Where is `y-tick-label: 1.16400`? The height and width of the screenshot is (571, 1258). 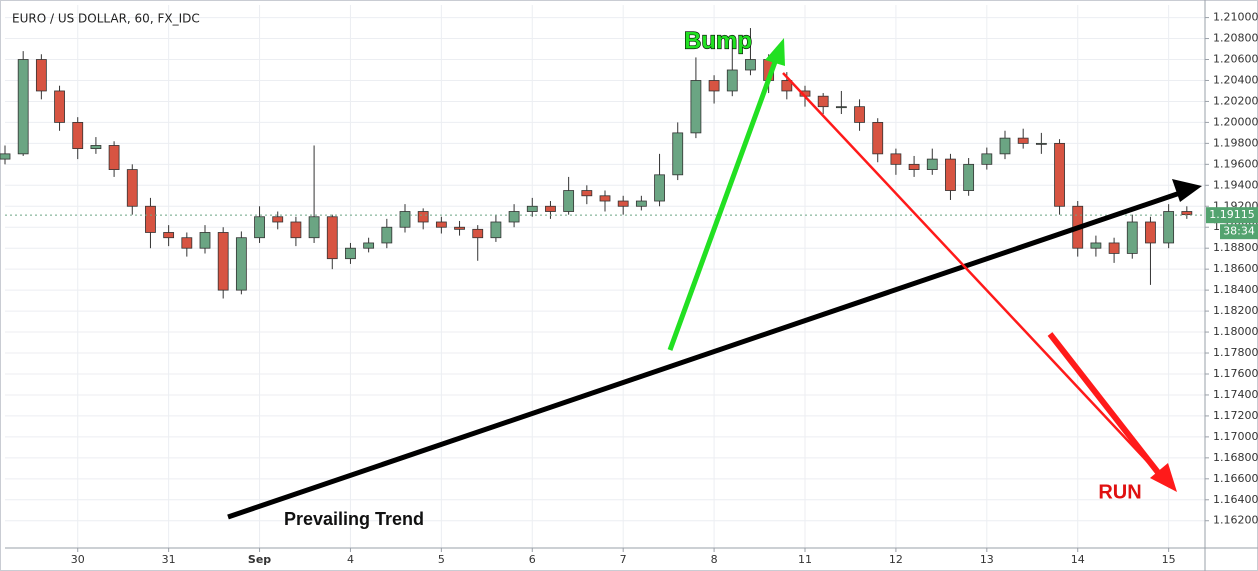
y-tick-label: 1.16400 is located at coordinates (1235, 499).